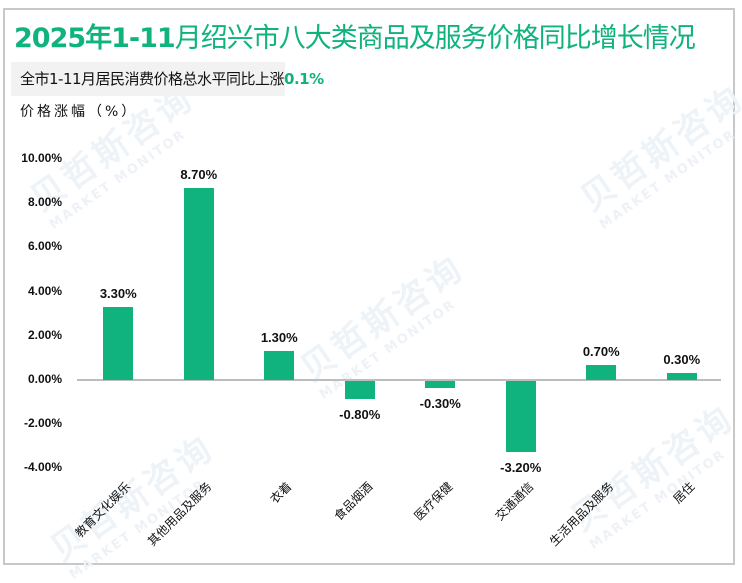  Describe the element at coordinates (167, 79) in the screenshot. I see `chart-subtitle: 全市1-11月居民消费价格总水平同比上涨0.1%` at that location.